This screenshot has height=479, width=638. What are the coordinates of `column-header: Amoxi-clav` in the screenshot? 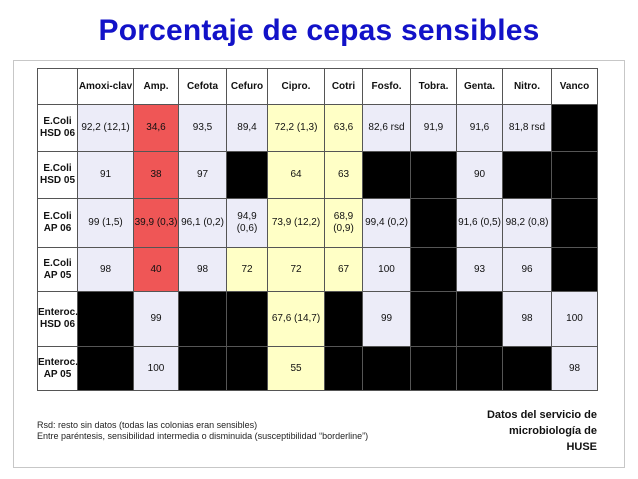 It's located at (105, 86).